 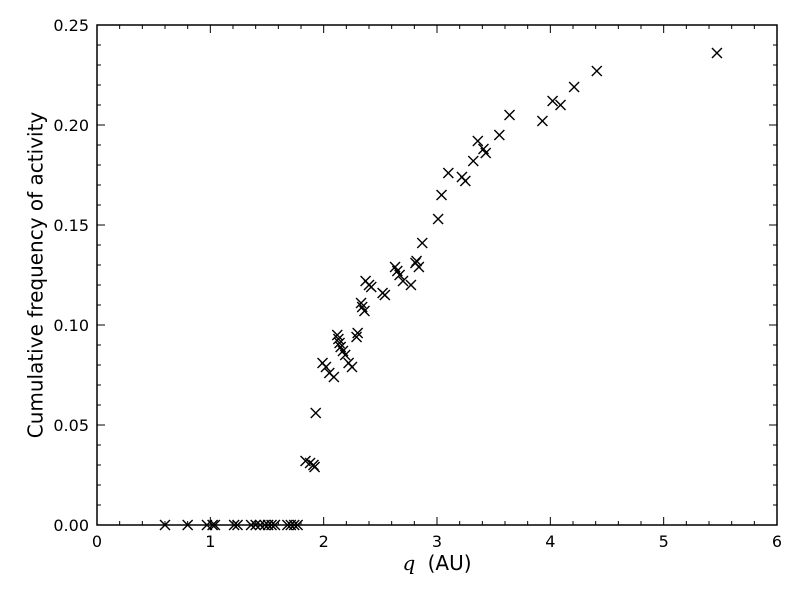 What do you see at coordinates (71, 425) in the screenshot?
I see `y-tick-label: 0.05` at bounding box center [71, 425].